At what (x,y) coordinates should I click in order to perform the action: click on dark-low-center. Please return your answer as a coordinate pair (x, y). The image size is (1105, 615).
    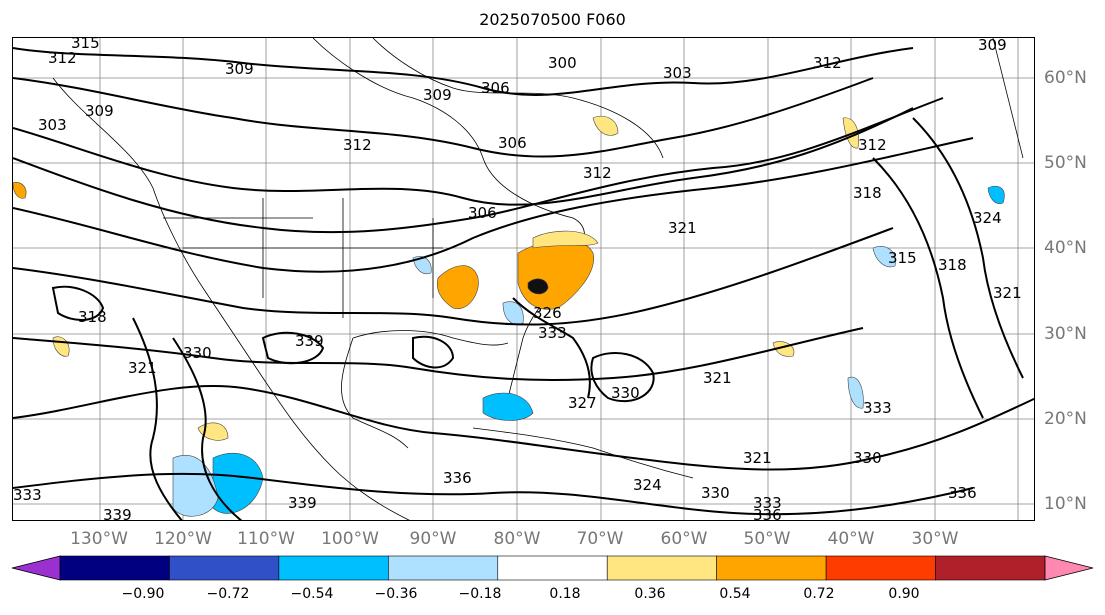
    Looking at the image, I should click on (538, 286).